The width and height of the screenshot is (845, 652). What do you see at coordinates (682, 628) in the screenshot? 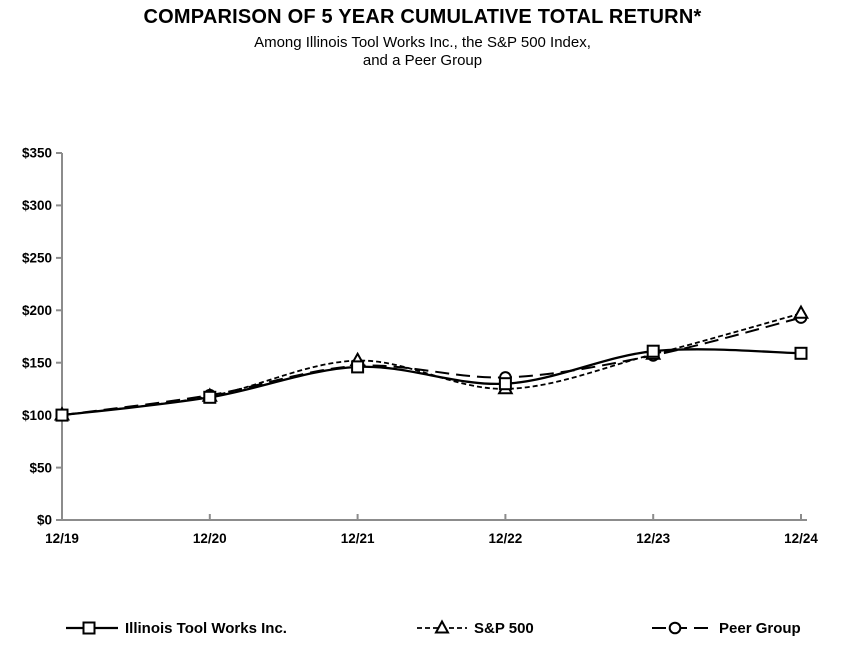
I see `long-dash-line-circle-marker-icon` at bounding box center [682, 628].